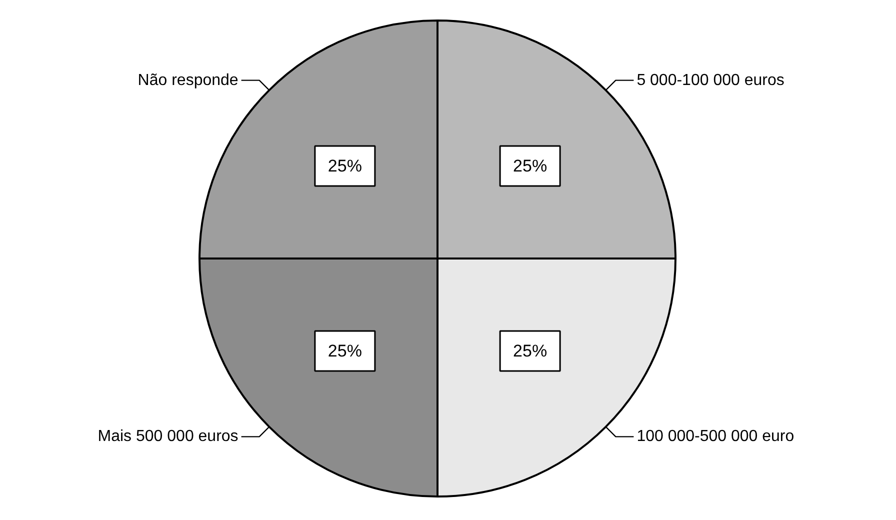 This screenshot has height=520, width=896. Describe the element at coordinates (188, 80) in the screenshot. I see `slice-label: Não responde` at that location.